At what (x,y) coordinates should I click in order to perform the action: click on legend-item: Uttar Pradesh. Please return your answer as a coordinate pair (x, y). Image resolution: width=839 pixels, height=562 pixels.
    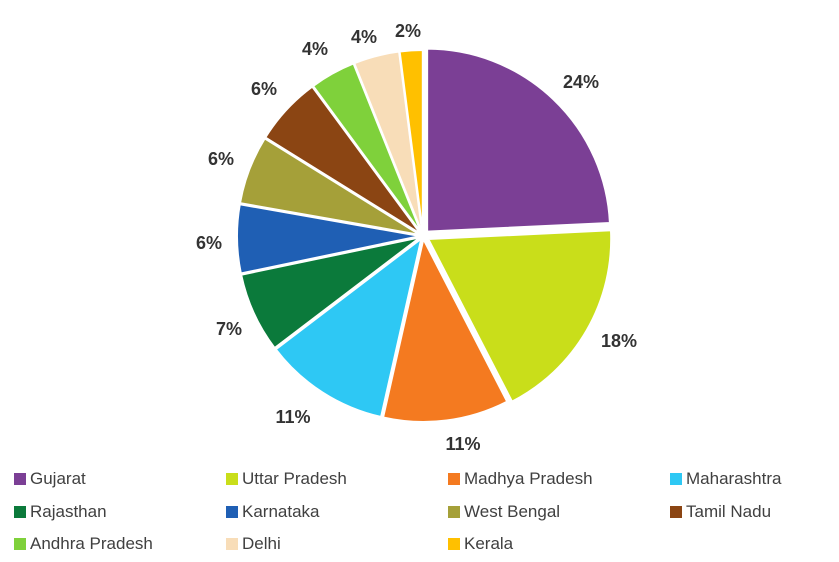
    Looking at the image, I should click on (337, 479).